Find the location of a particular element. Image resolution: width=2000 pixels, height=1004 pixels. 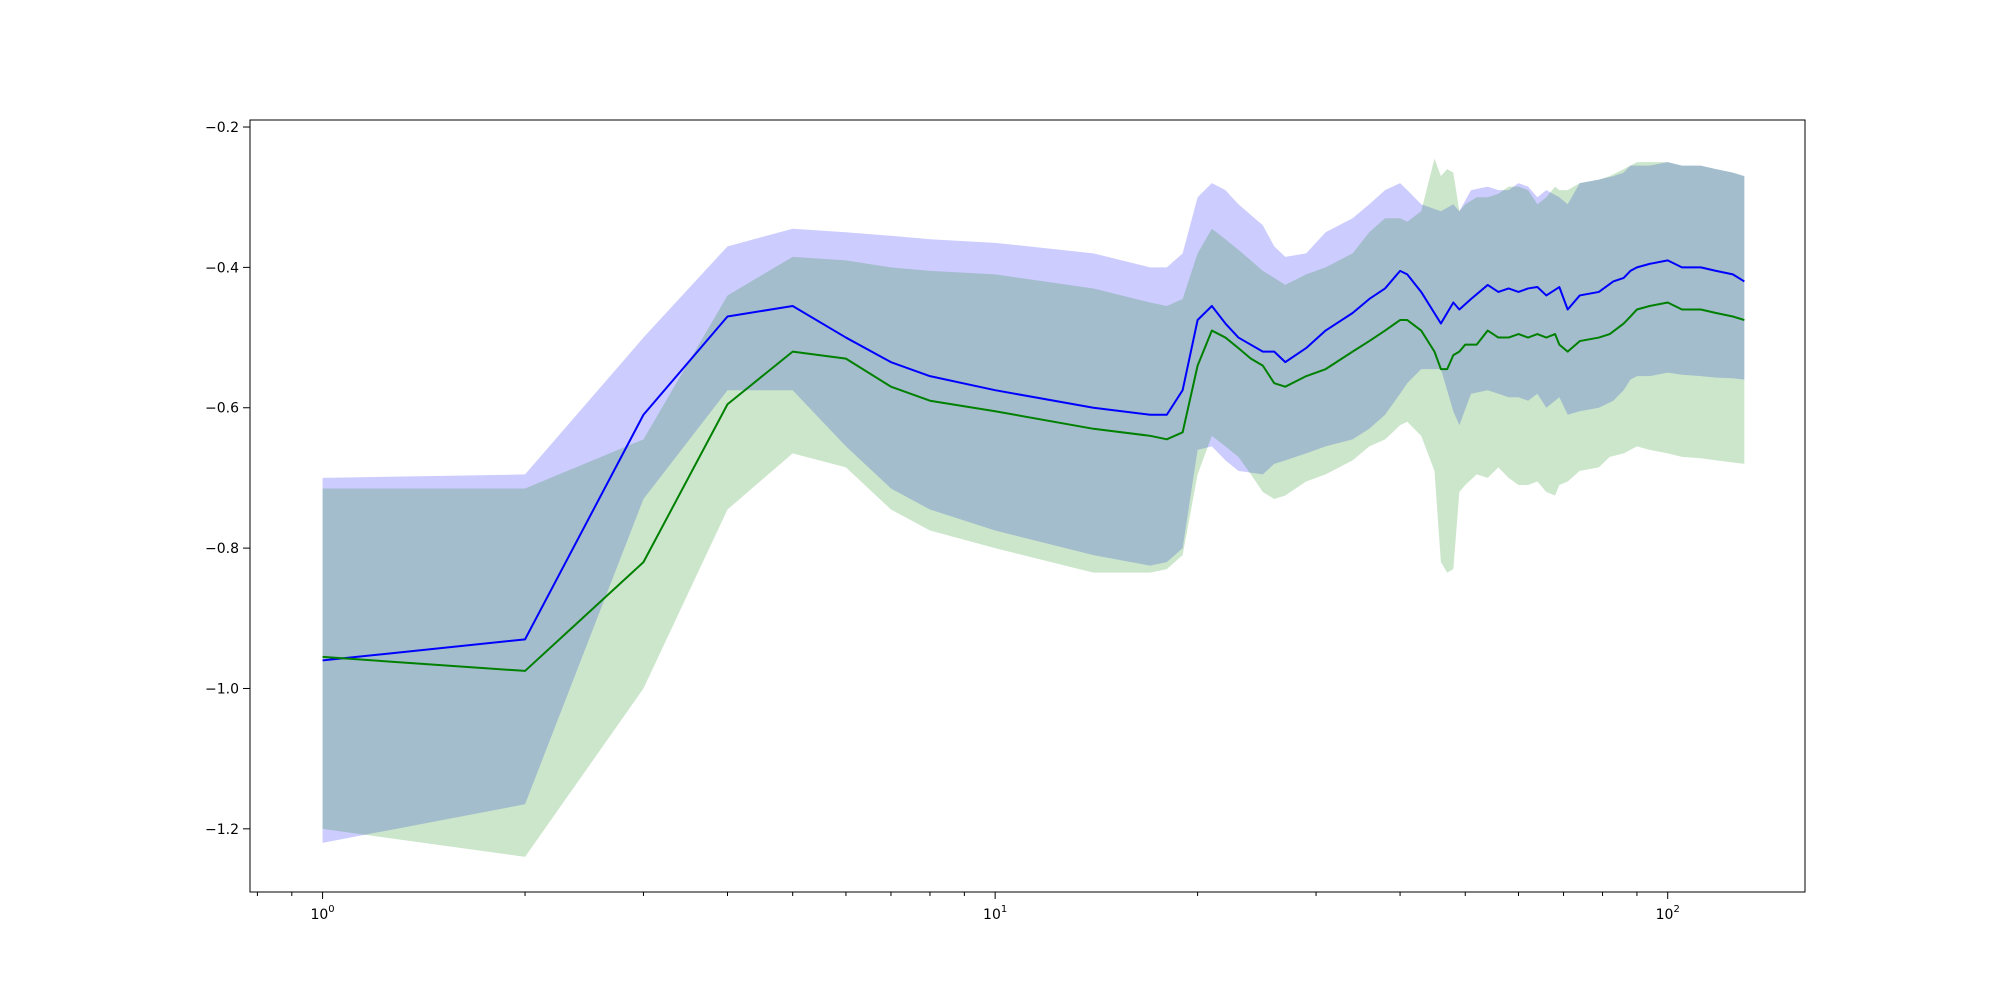

y-axis-ticks: −1.2 −1.0 −0.8 −0.6 −0.4 −0.2 is located at coordinates (227, 479).